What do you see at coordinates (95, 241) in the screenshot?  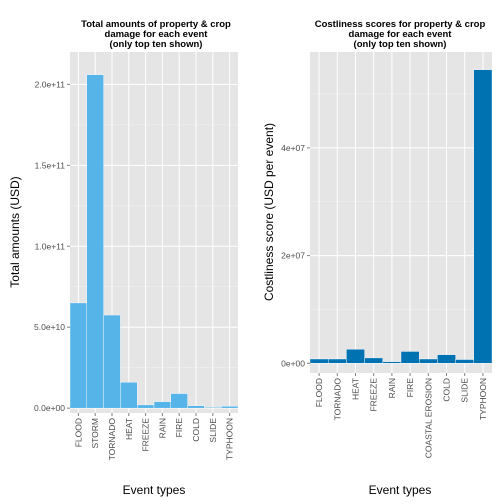 I see `bar-storm` at bounding box center [95, 241].